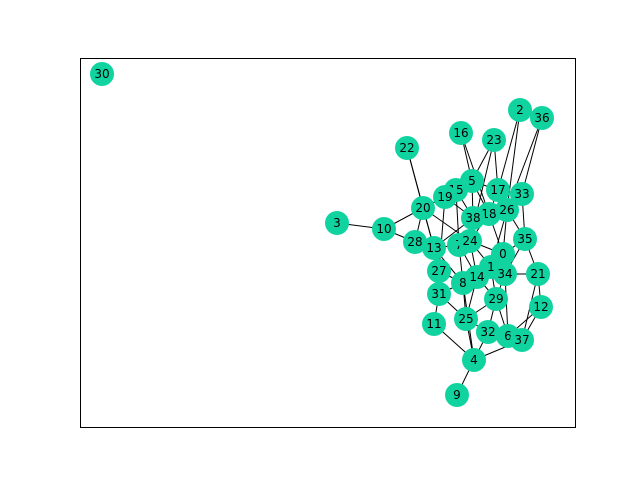  I want to click on node-24: 24, so click(470, 241).